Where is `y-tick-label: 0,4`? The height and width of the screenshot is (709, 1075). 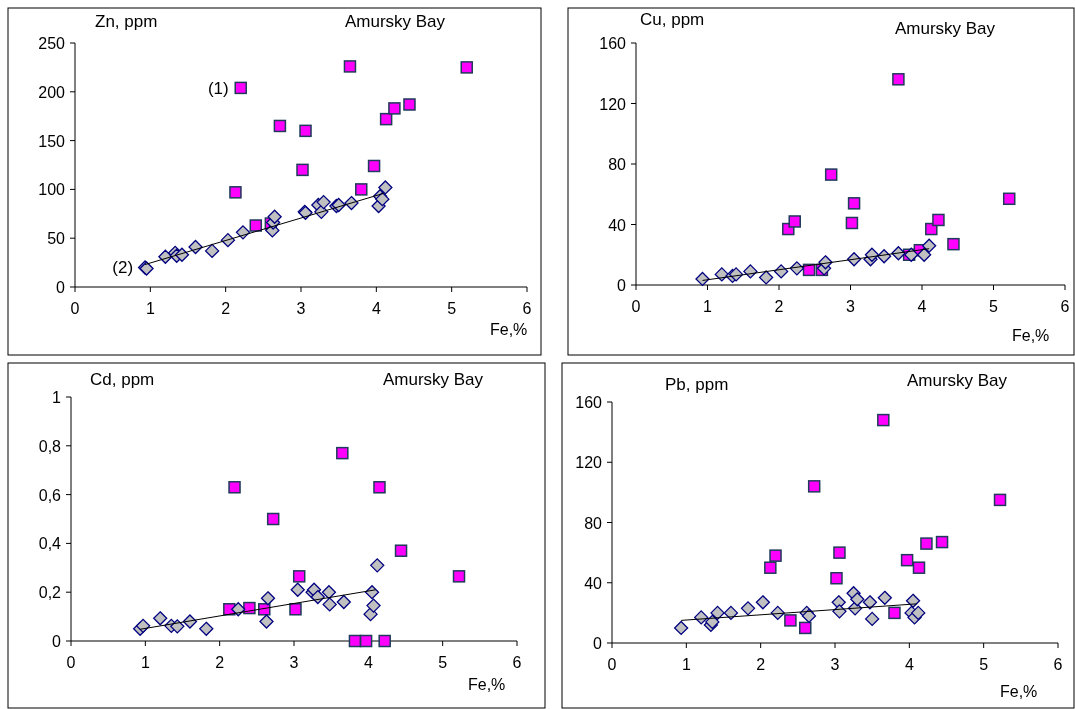
y-tick-label: 0,4 is located at coordinates (50, 544).